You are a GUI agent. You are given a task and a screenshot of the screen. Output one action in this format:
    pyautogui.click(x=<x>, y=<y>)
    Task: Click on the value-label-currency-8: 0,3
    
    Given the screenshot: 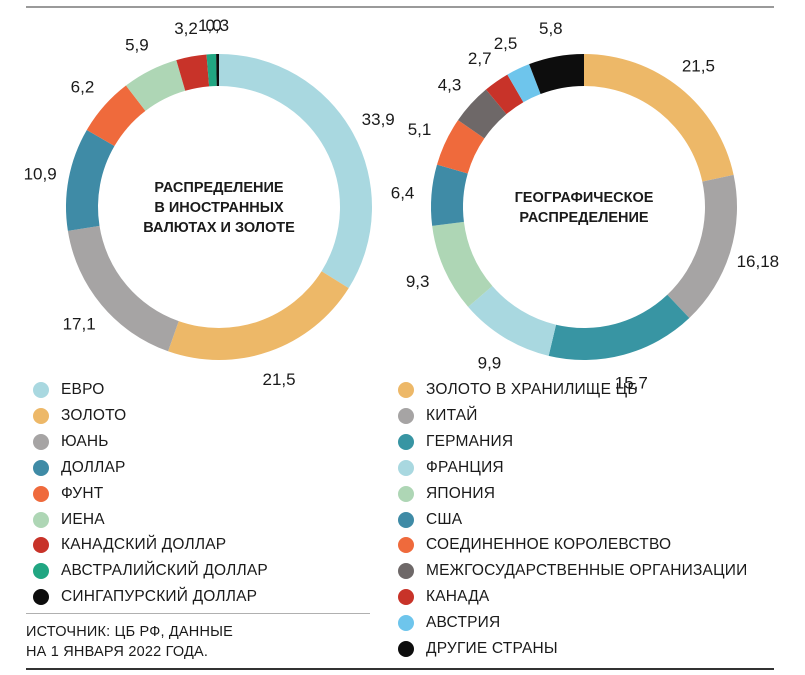 What is the action you would take?
    pyautogui.click(x=217, y=25)
    